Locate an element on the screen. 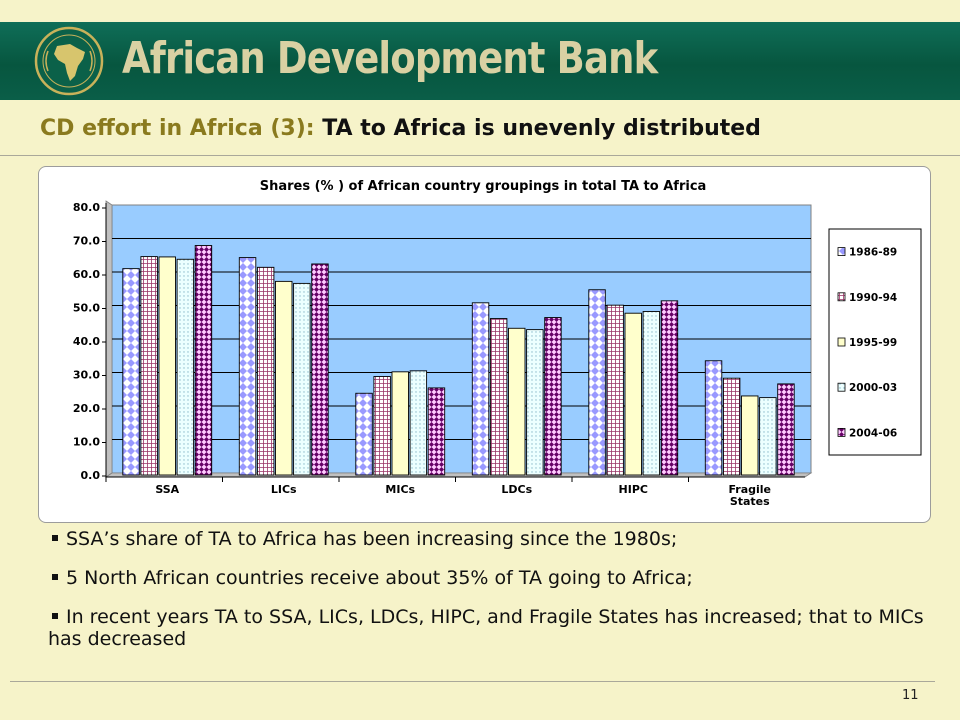 The image size is (960, 720). x-tick-label: LDCs is located at coordinates (516, 489).